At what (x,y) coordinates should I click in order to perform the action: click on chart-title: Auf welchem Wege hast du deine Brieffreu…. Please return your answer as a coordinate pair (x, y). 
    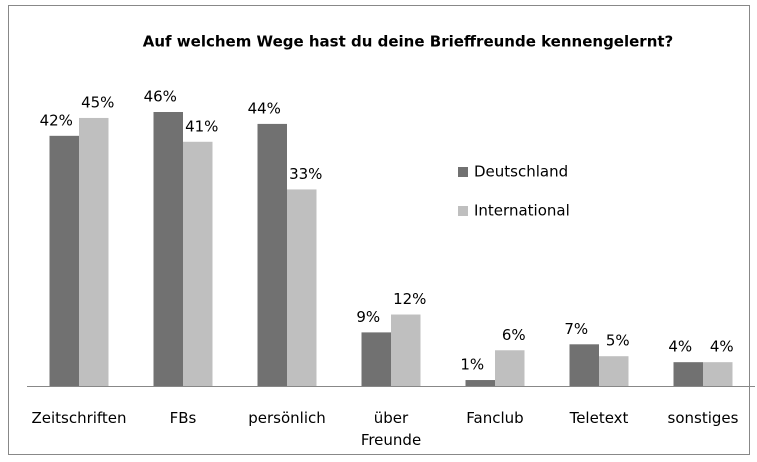
    Looking at the image, I should click on (408, 42).